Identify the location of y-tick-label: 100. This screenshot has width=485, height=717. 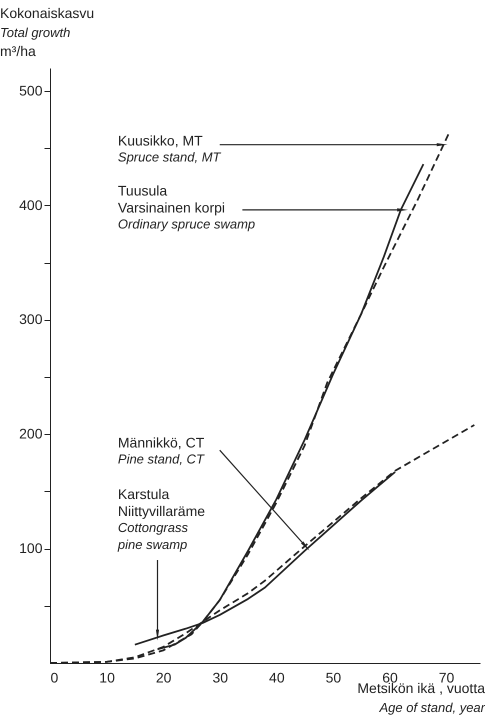
(31, 548).